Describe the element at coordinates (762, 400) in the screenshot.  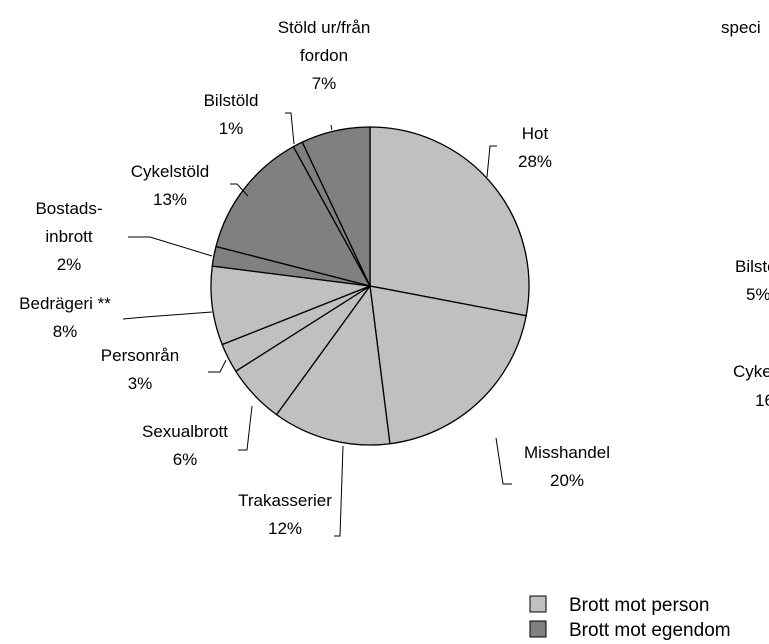
I see `cut-value-2: 16` at that location.